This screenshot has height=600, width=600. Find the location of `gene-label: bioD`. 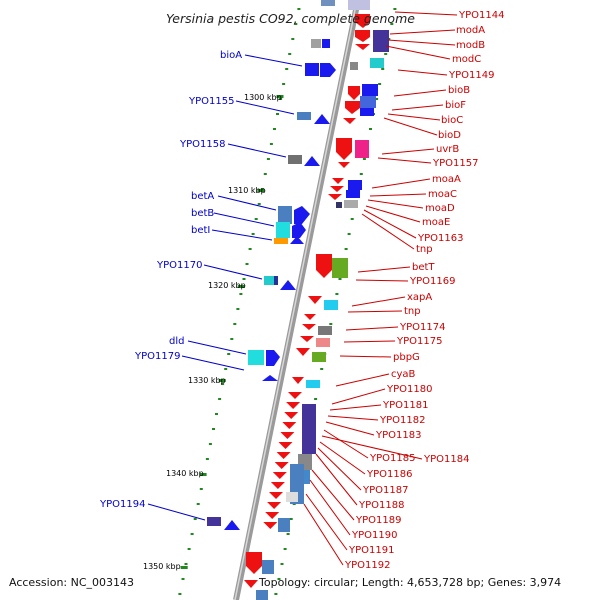

gene-label: bioD is located at coordinates (449, 135).